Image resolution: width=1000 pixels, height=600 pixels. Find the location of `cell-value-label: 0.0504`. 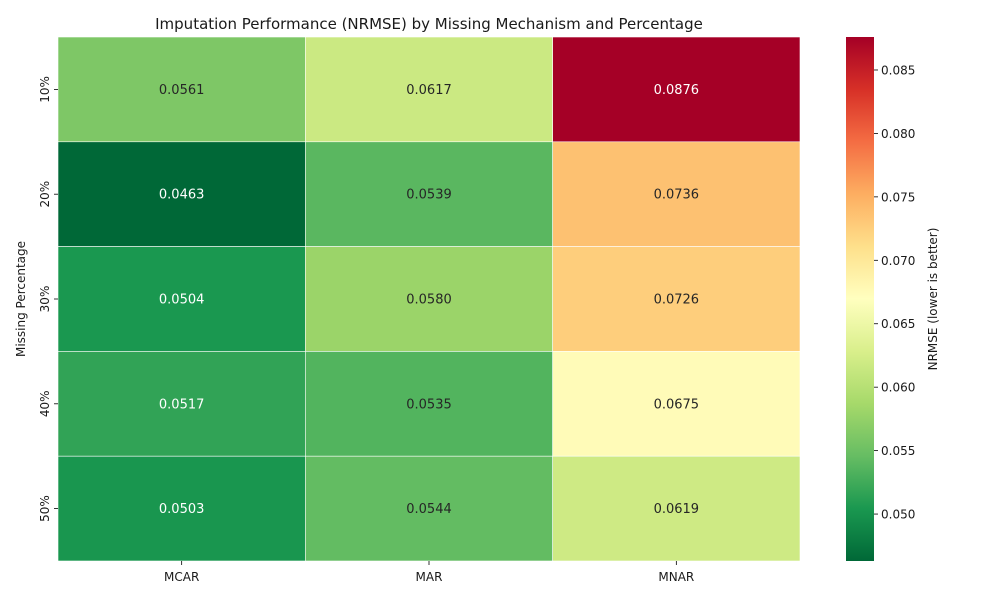

cell-value-label: 0.0504 is located at coordinates (182, 300).